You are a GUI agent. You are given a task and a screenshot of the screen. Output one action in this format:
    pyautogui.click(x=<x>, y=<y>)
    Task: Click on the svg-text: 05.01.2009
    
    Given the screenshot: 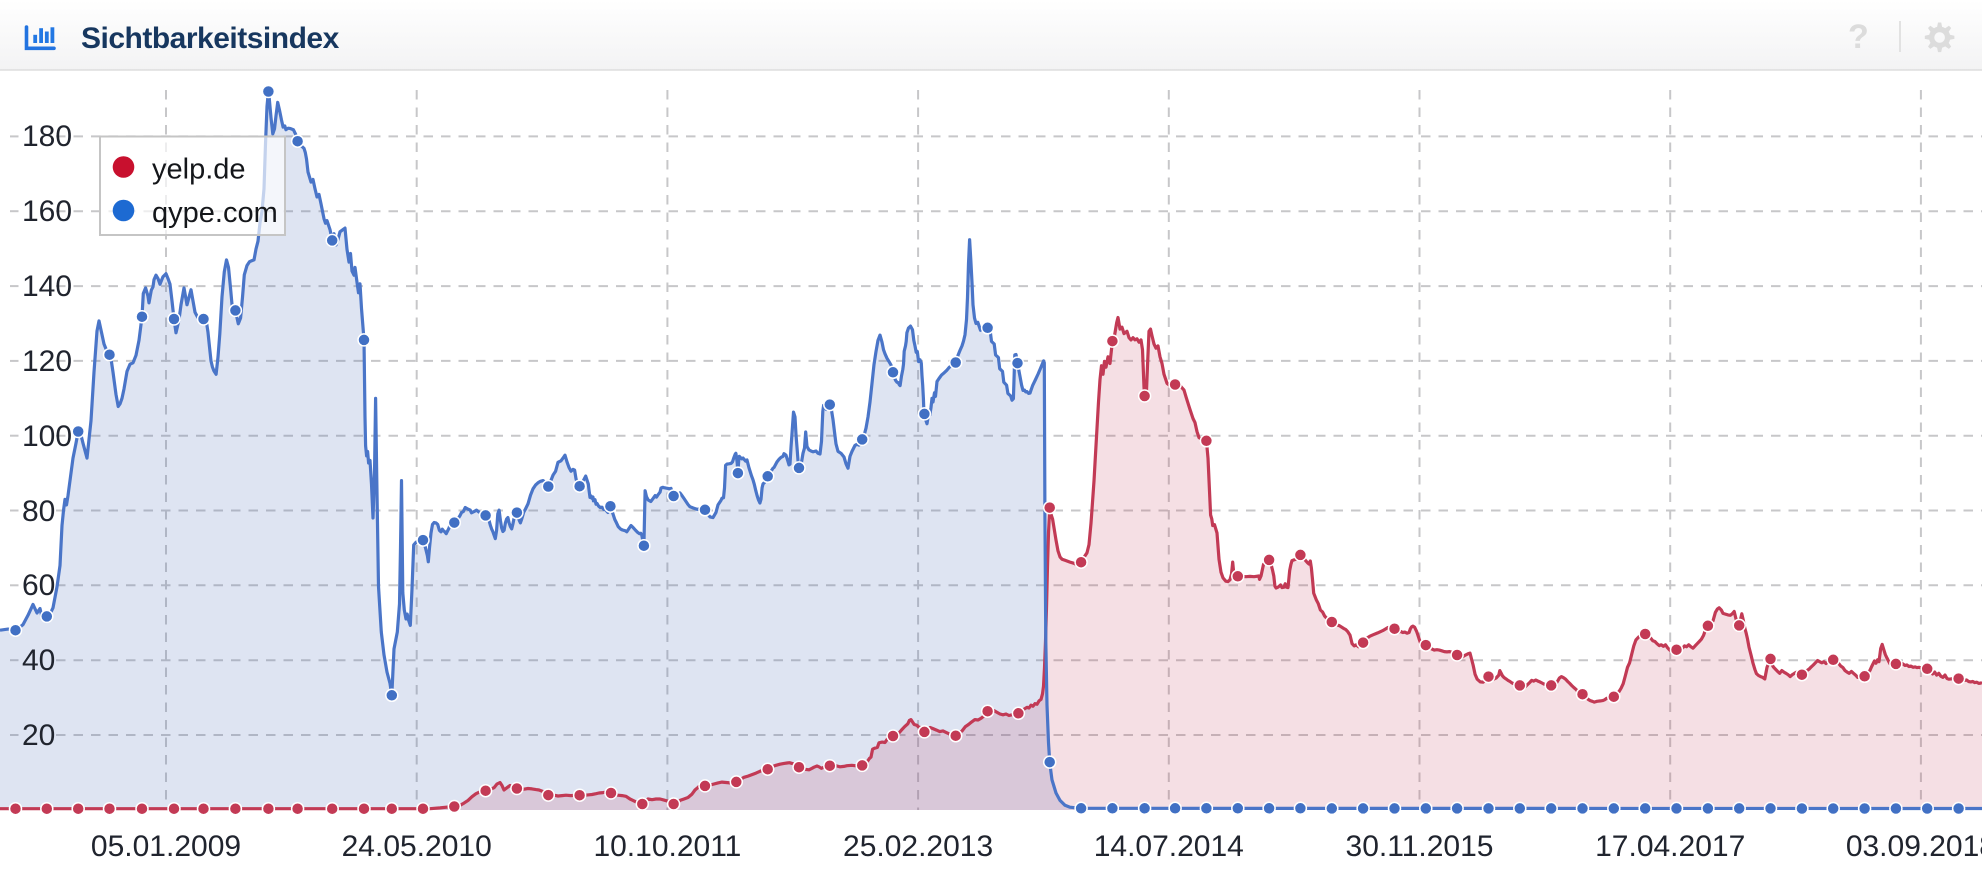 What is the action you would take?
    pyautogui.click(x=166, y=846)
    